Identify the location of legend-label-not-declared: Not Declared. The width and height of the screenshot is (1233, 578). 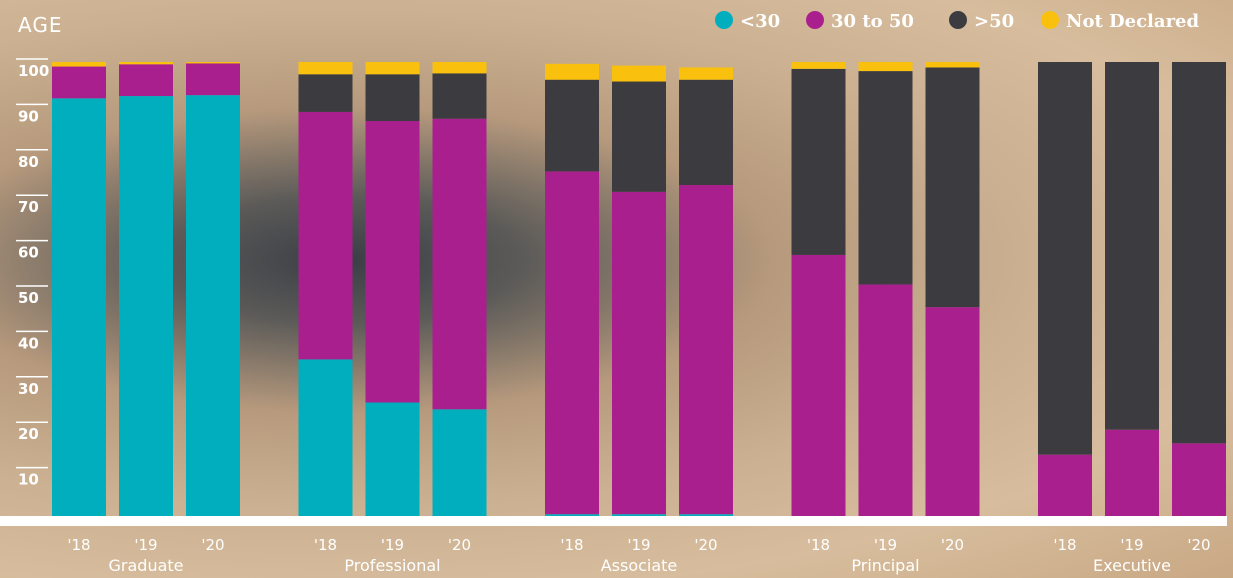
(1132, 21).